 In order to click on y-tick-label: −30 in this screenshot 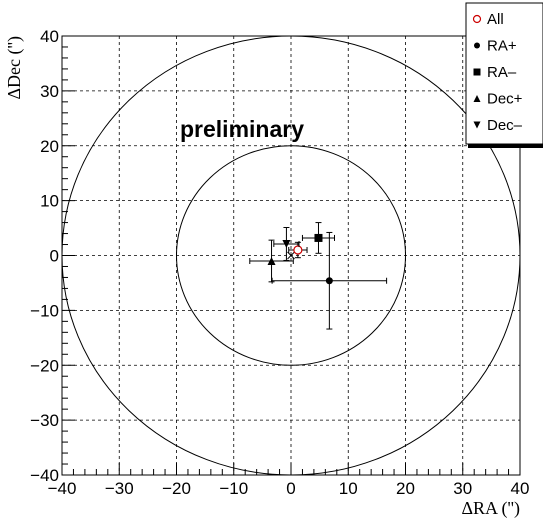, I will do `click(44, 420)`.